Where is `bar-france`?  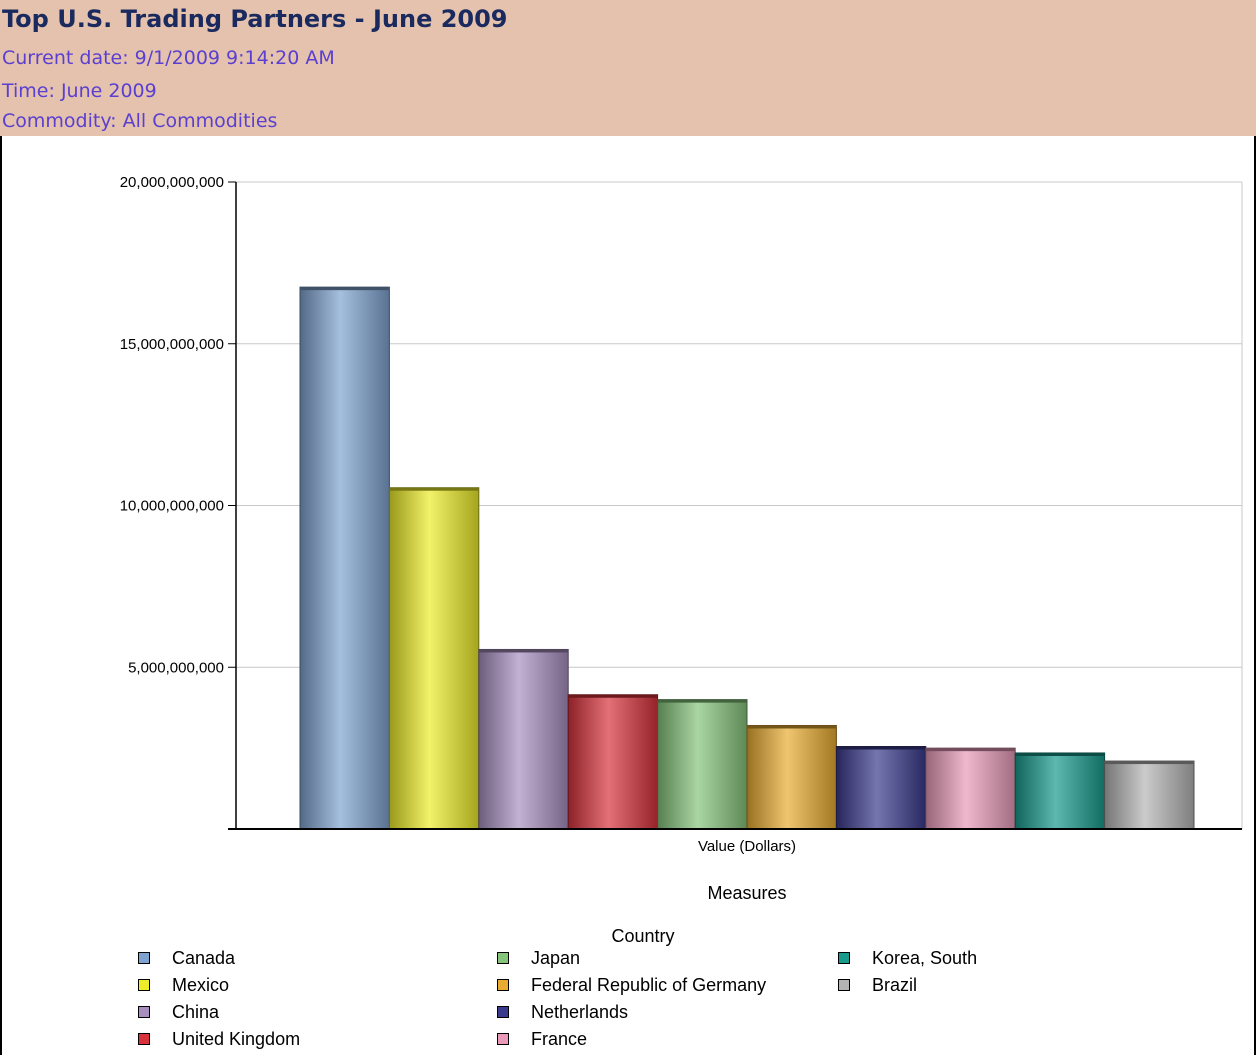
bar-france is located at coordinates (970, 788).